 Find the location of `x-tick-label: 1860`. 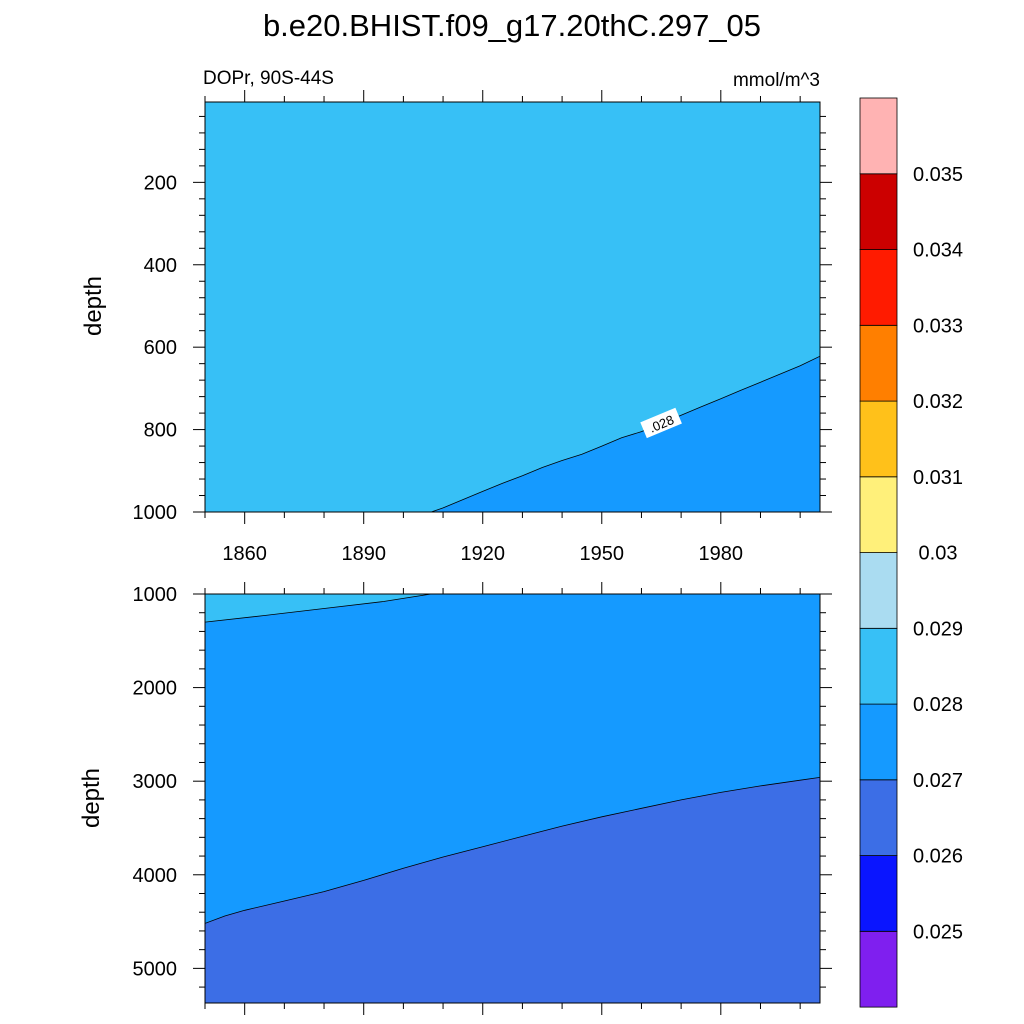

x-tick-label: 1860 is located at coordinates (244, 554).